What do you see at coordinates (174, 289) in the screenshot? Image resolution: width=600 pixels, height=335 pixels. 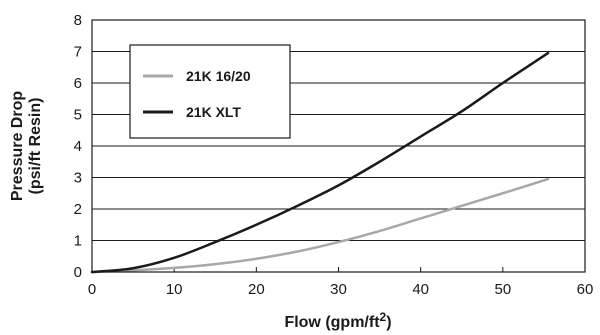 I see `x-tick-label: 10` at bounding box center [174, 289].